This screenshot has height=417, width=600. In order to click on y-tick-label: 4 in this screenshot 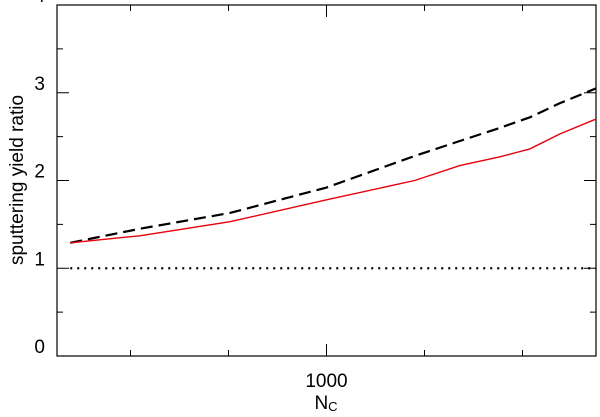, I will do `click(39, 3)`.